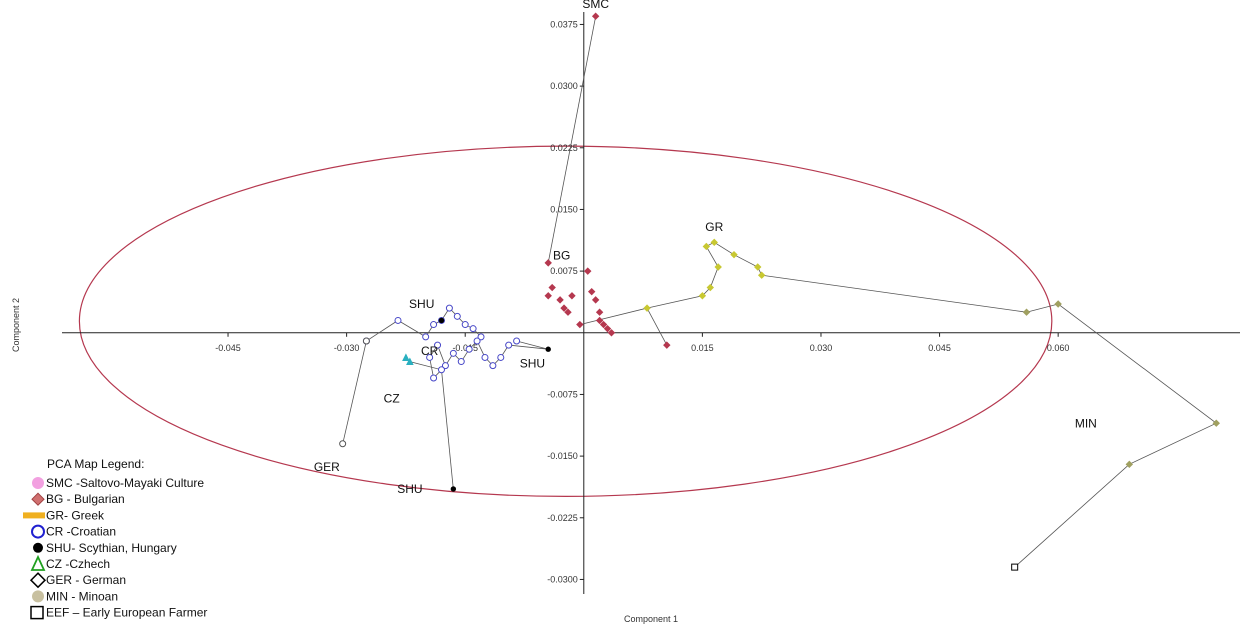  I want to click on x-tick-label: -0.045, so click(228, 348).